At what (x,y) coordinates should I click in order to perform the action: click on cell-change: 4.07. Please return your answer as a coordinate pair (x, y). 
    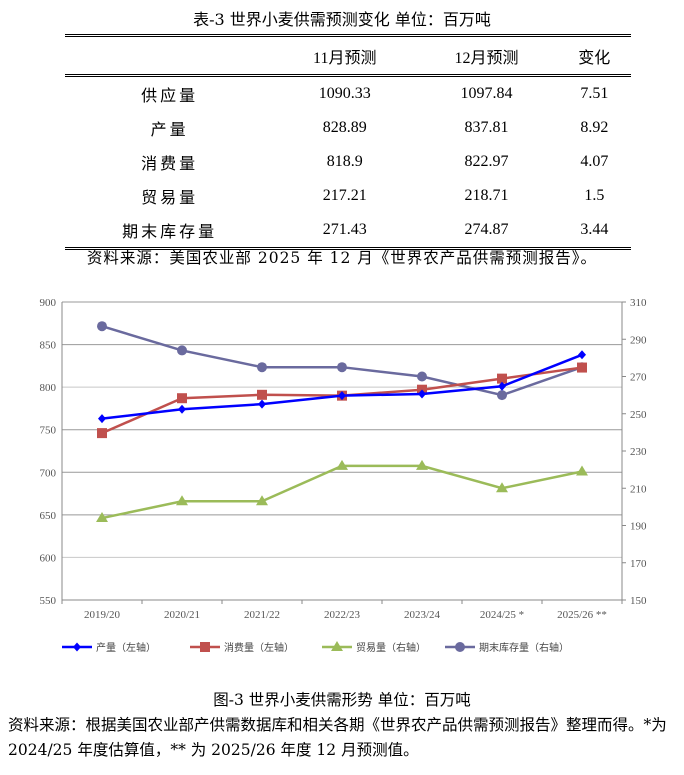
    Looking at the image, I should click on (594, 161).